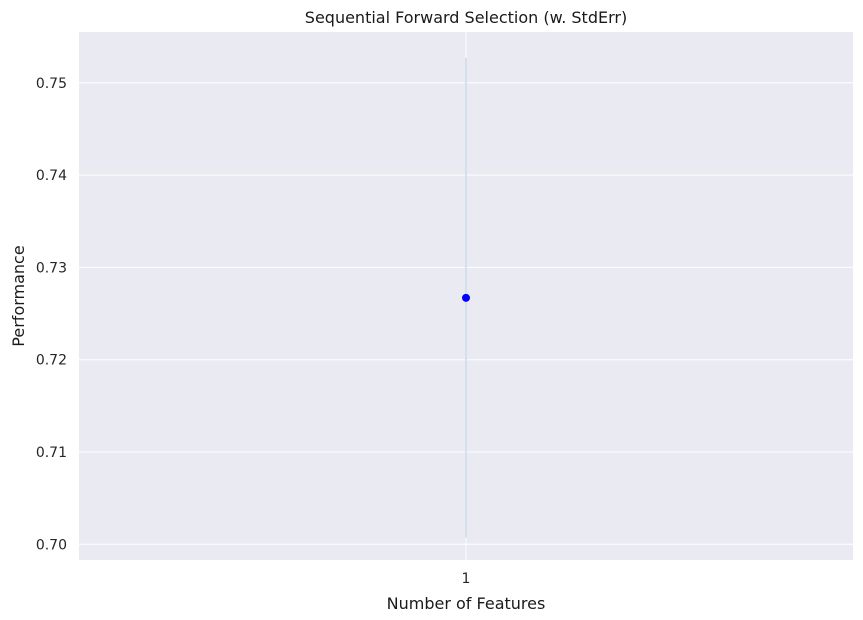 This screenshot has height=620, width=863. What do you see at coordinates (51, 361) in the screenshot?
I see `y-tick-label: 0.72` at bounding box center [51, 361].